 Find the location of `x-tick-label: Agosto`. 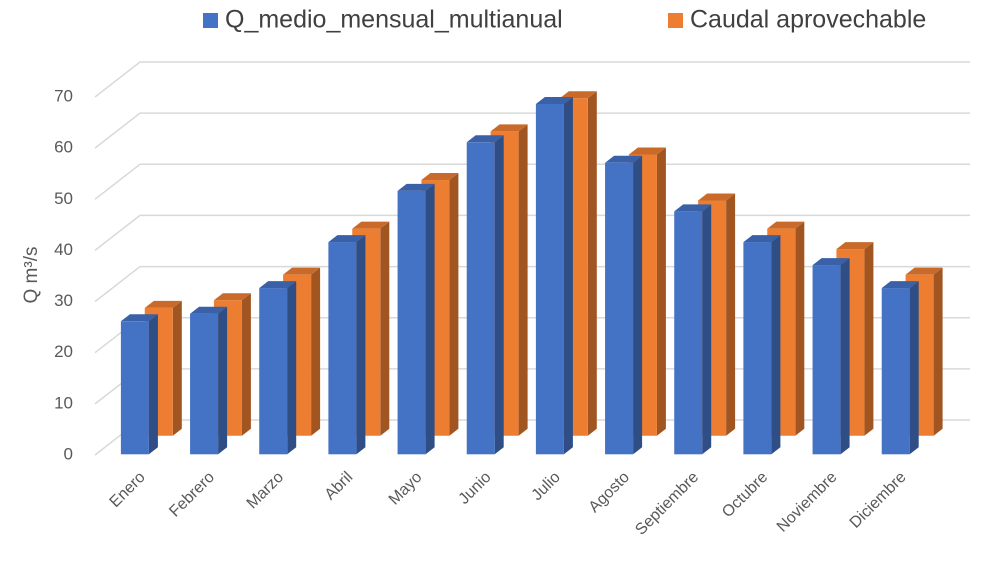

x-tick-label: Agosto is located at coordinates (609, 492).